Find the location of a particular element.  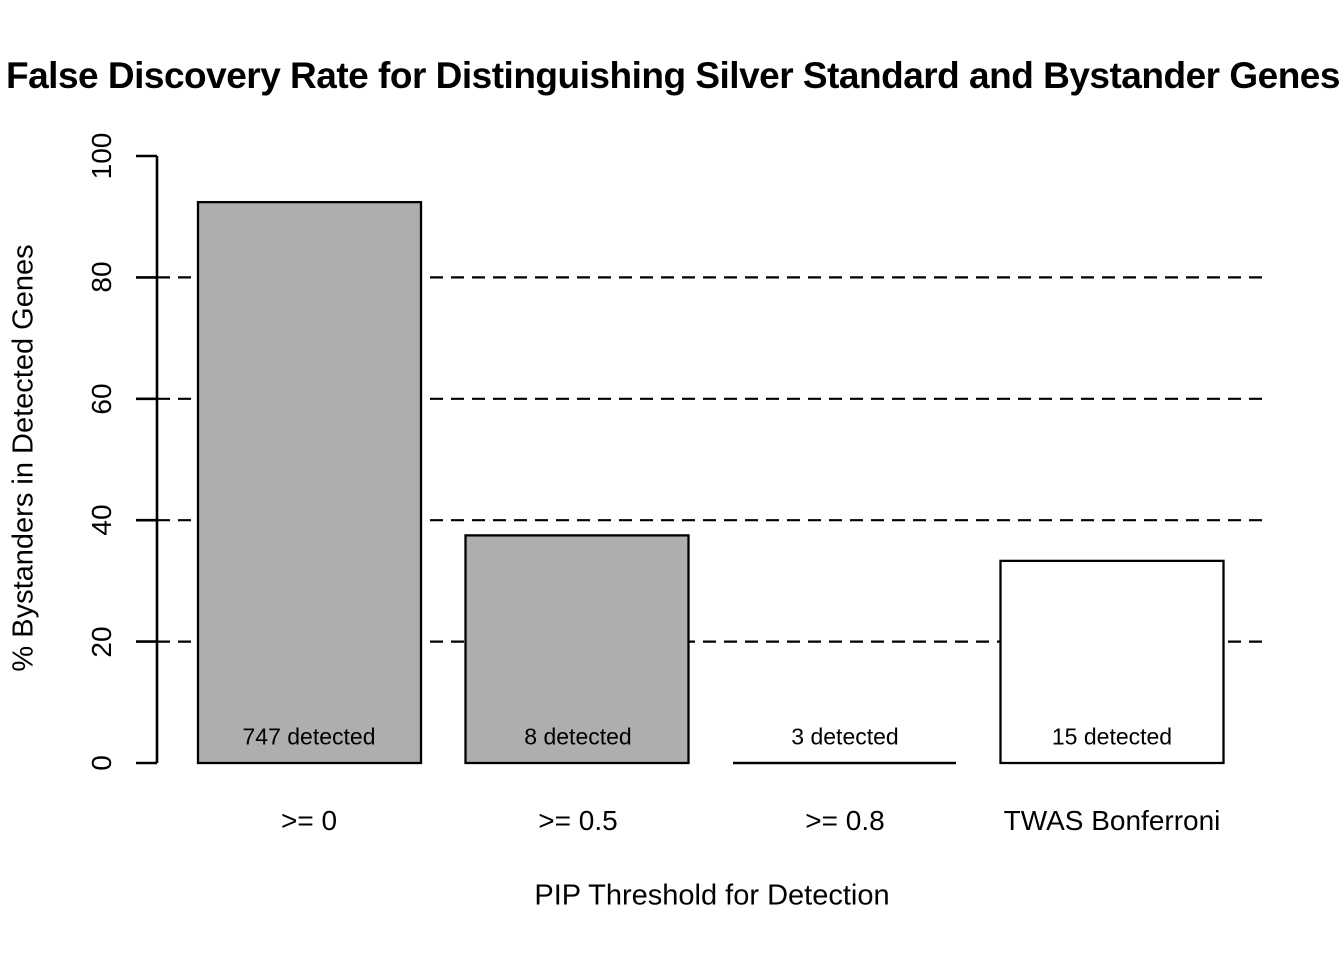

x-tick-label: >= 0 is located at coordinates (309, 820).